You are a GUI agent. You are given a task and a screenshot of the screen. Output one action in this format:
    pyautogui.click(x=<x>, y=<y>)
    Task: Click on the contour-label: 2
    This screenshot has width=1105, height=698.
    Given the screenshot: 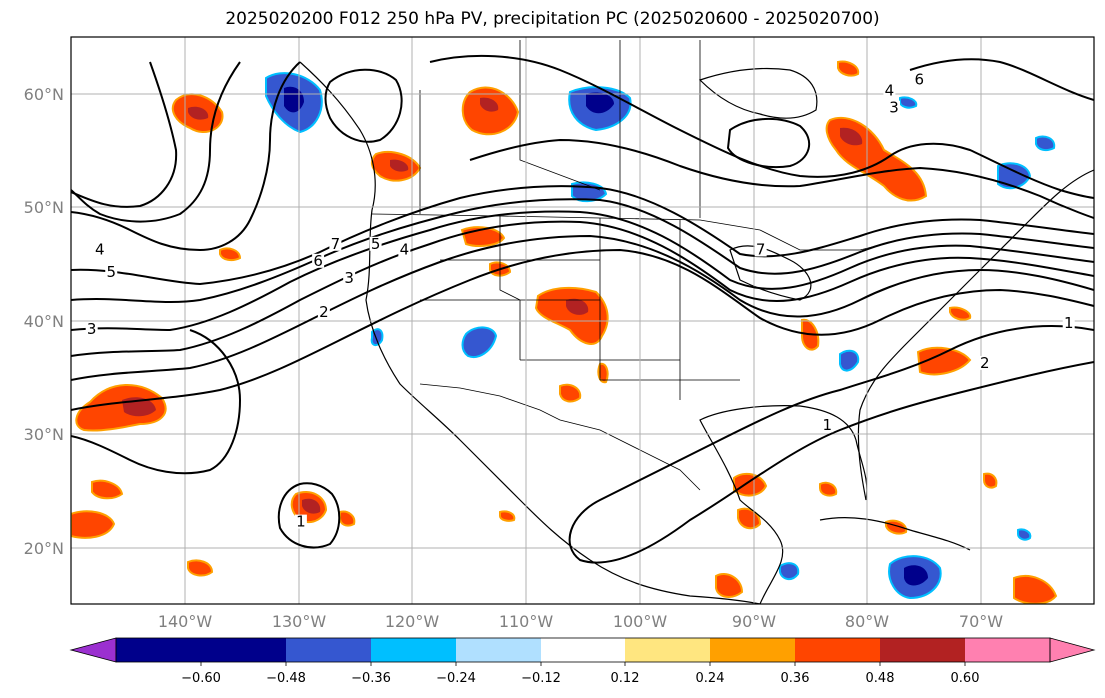 What is the action you would take?
    pyautogui.click(x=324, y=312)
    